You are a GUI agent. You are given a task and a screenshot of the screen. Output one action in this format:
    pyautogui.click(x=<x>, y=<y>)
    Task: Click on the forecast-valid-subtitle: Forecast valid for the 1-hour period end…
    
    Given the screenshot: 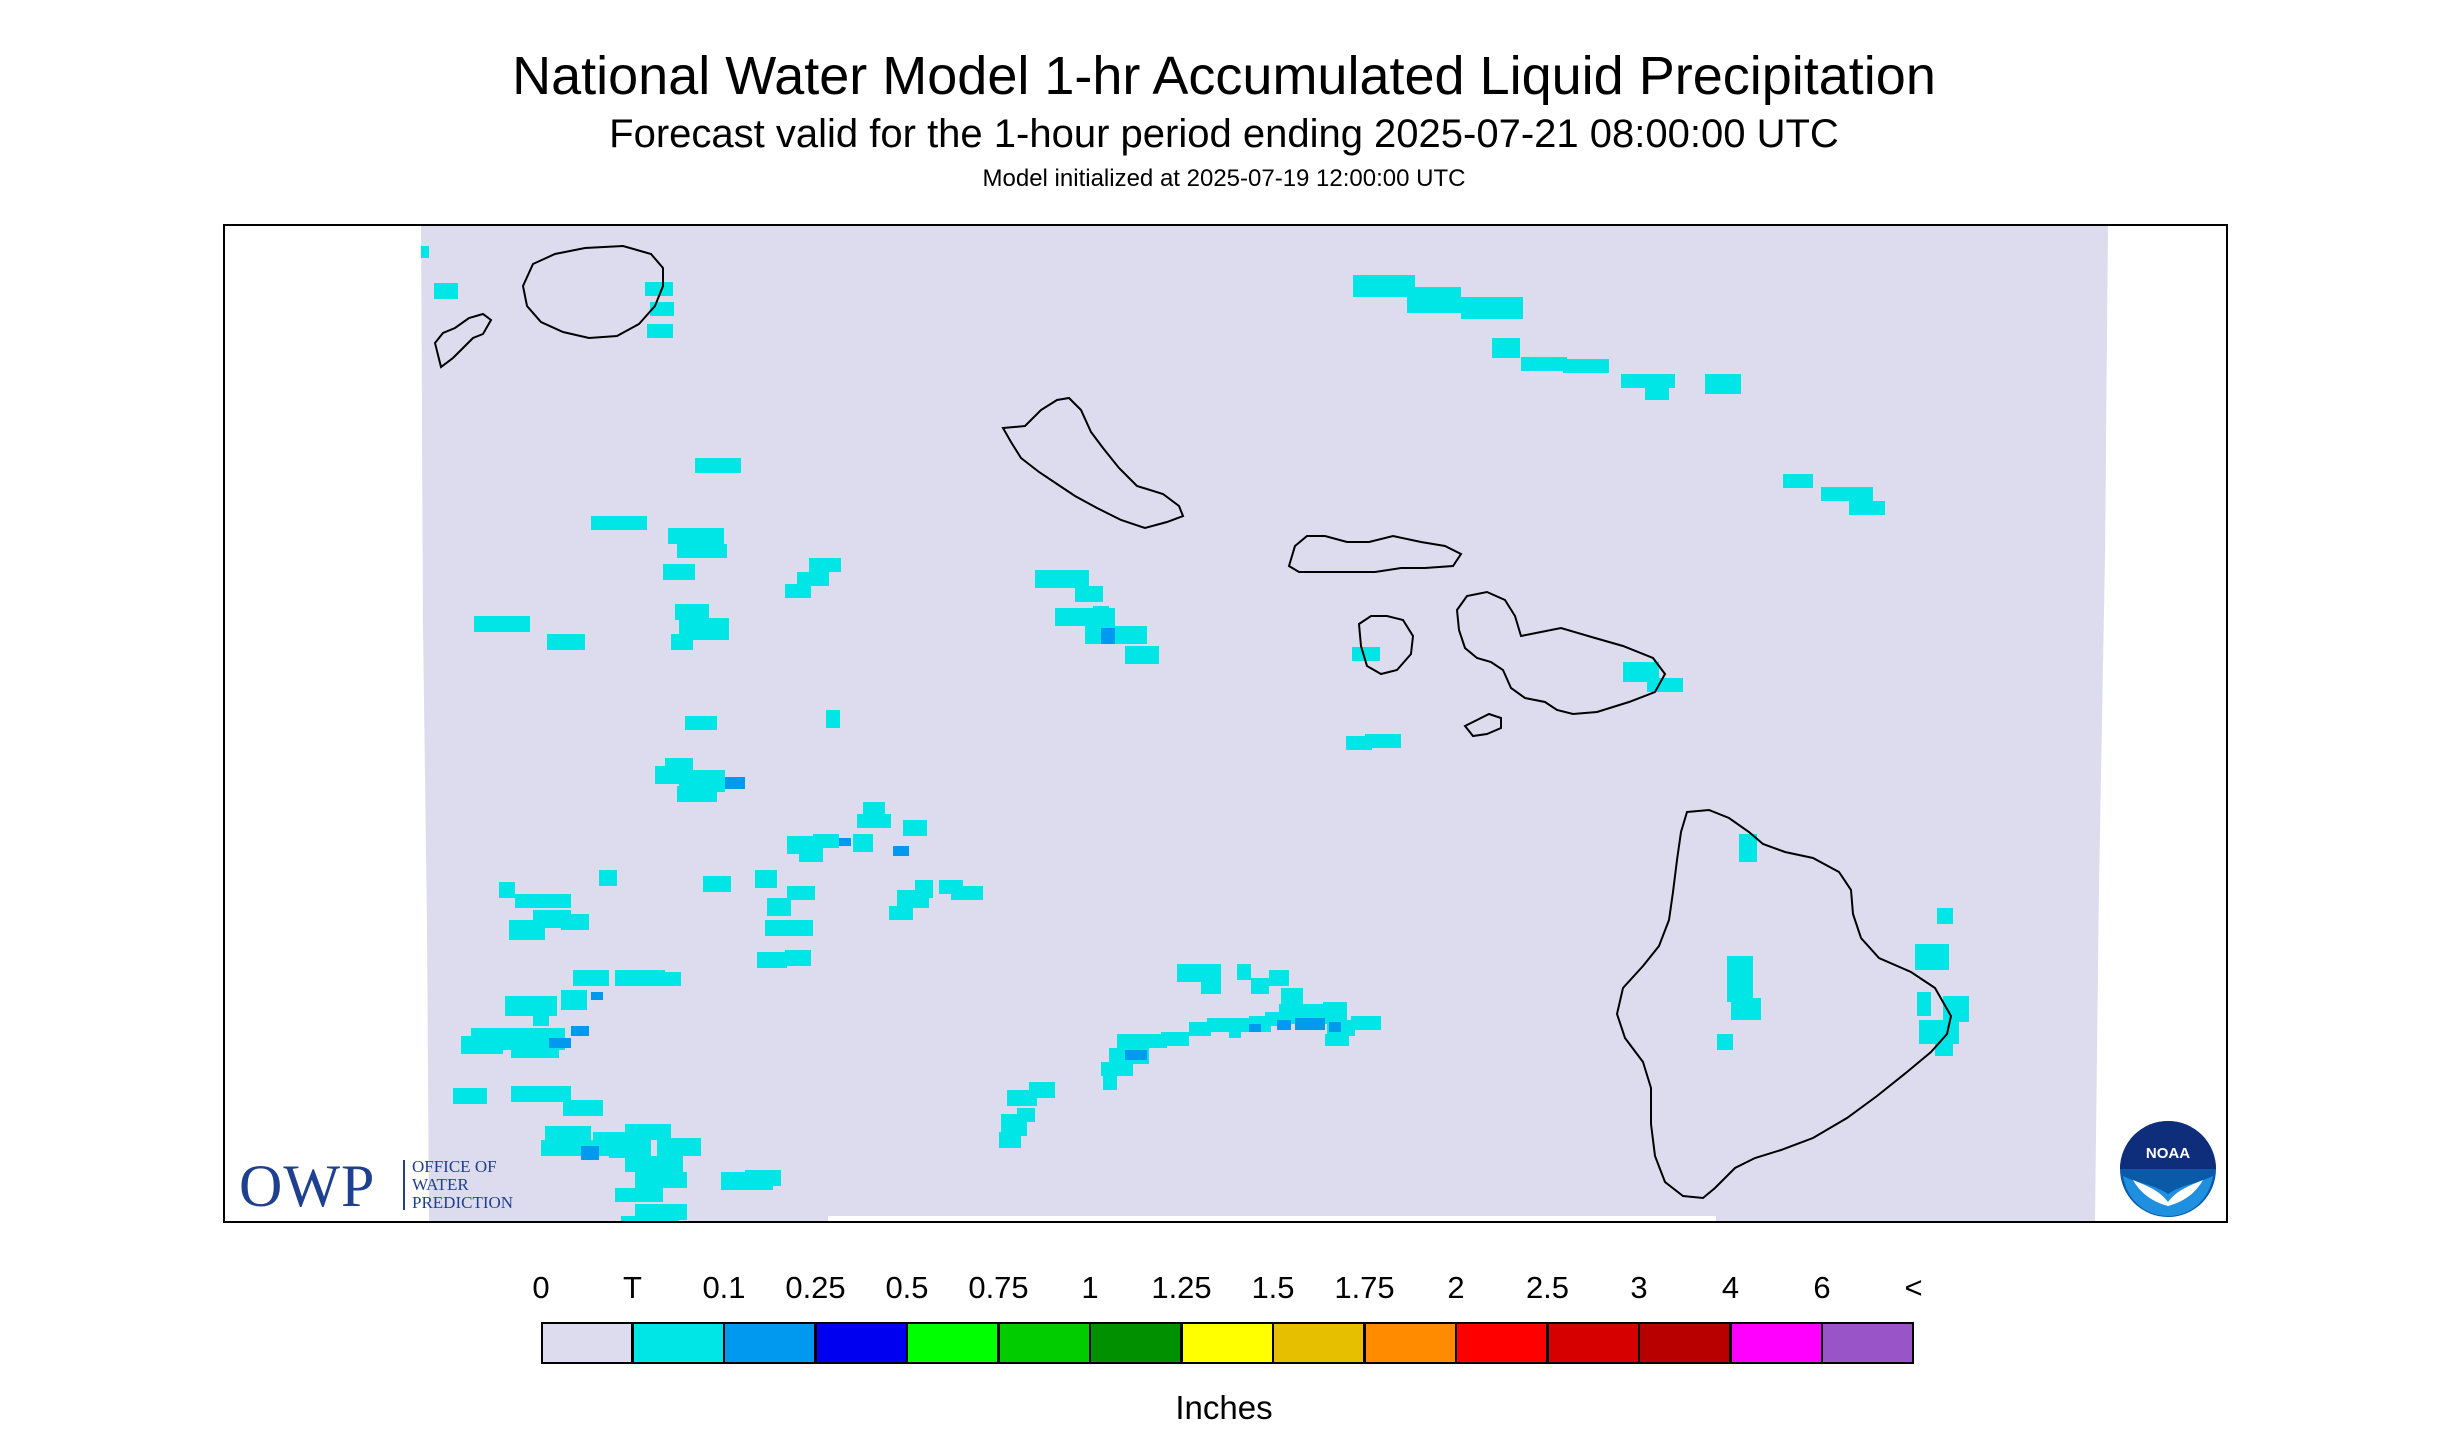 What is the action you would take?
    pyautogui.click(x=1224, y=134)
    